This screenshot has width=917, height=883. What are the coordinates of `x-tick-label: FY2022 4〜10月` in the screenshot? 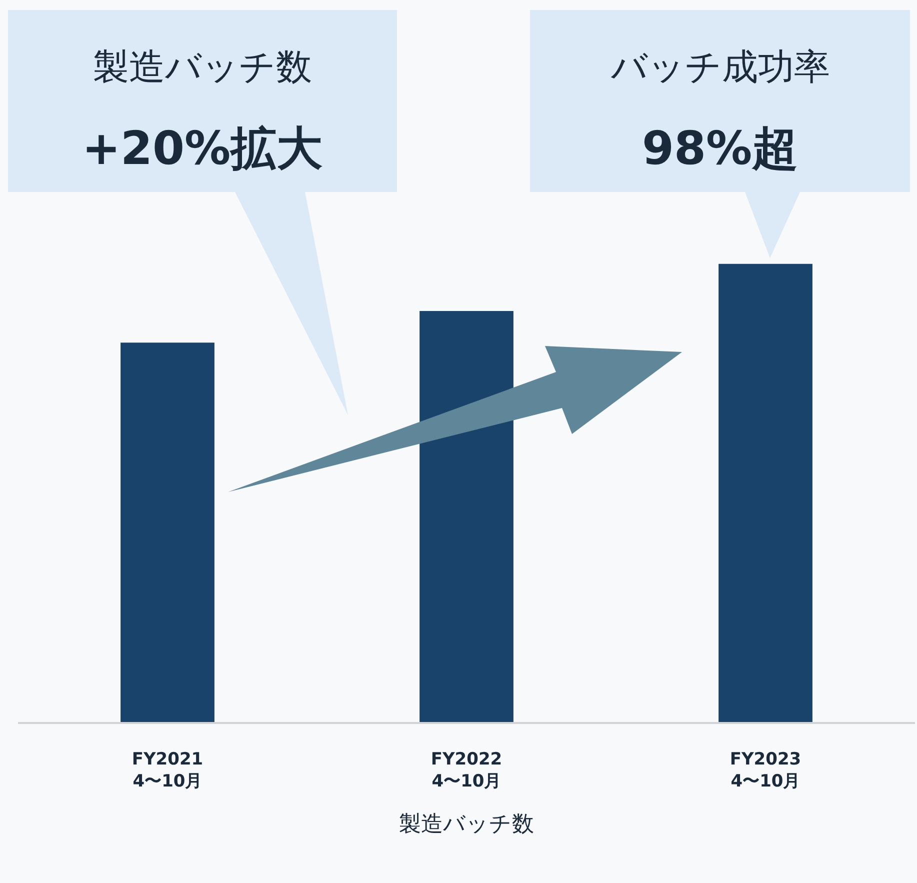 It's located at (466, 770).